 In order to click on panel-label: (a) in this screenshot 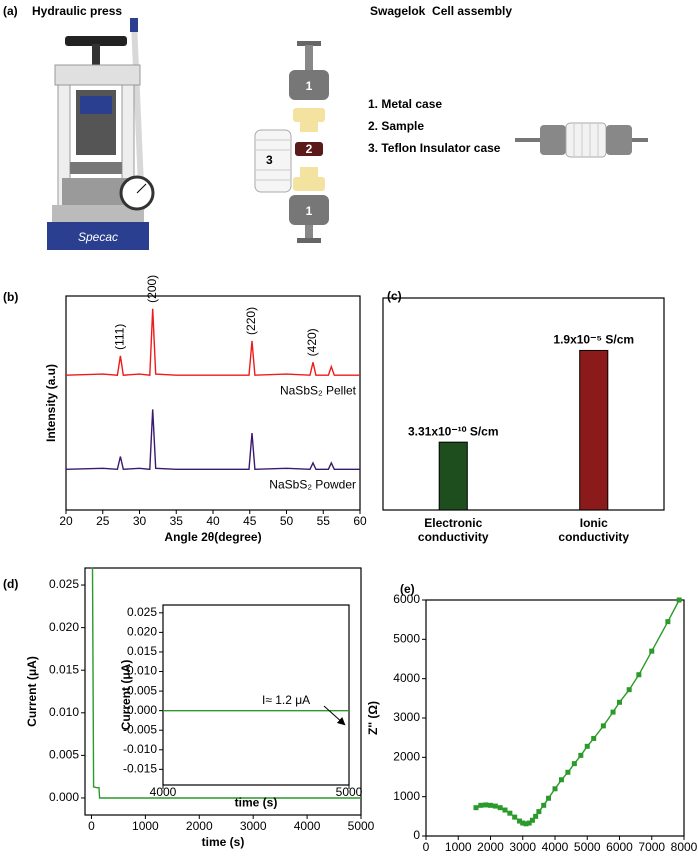, I will do `click(10, 11)`.